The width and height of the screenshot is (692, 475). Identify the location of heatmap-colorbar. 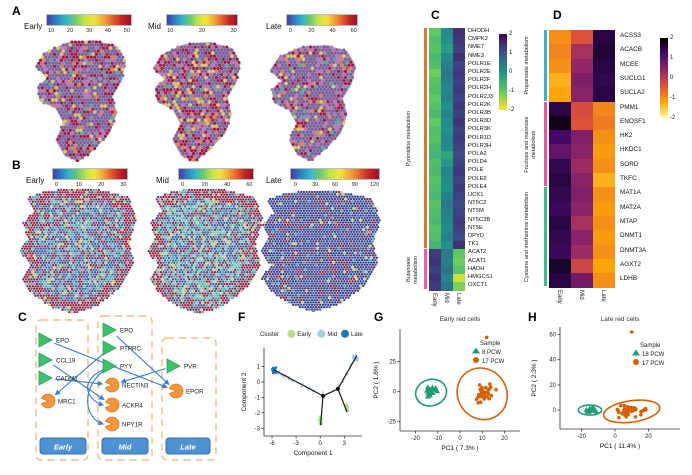
(664, 78).